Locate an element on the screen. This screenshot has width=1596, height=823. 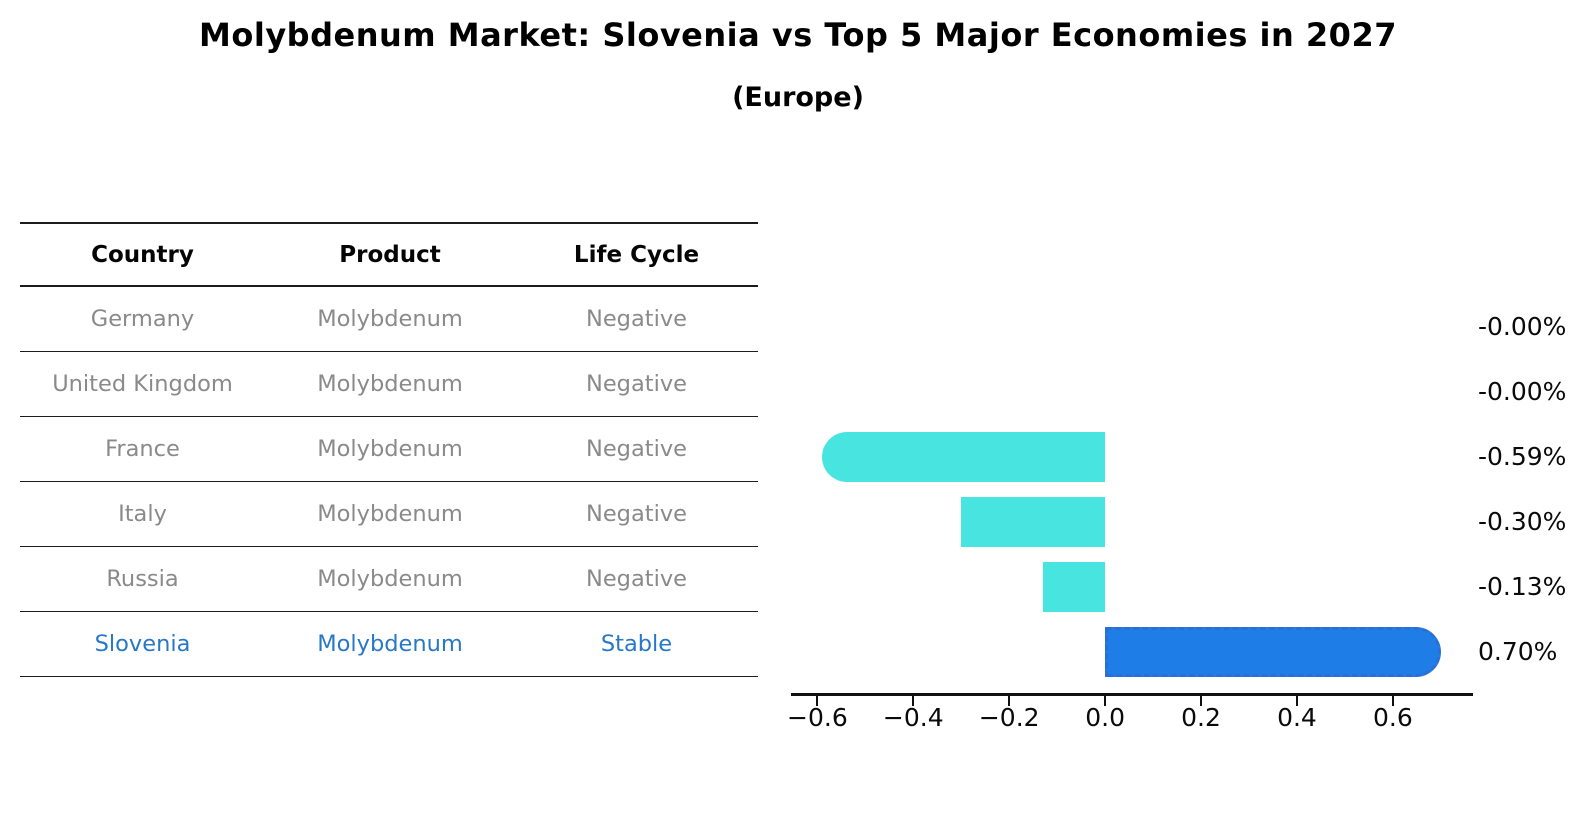
x-tick-label: −0.2 is located at coordinates (1009, 717).